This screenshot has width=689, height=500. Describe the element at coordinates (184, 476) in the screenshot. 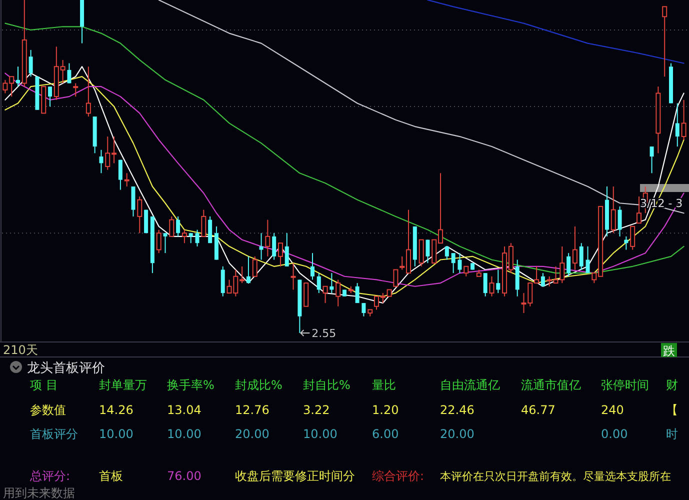

I see `text: 76.00` at that location.